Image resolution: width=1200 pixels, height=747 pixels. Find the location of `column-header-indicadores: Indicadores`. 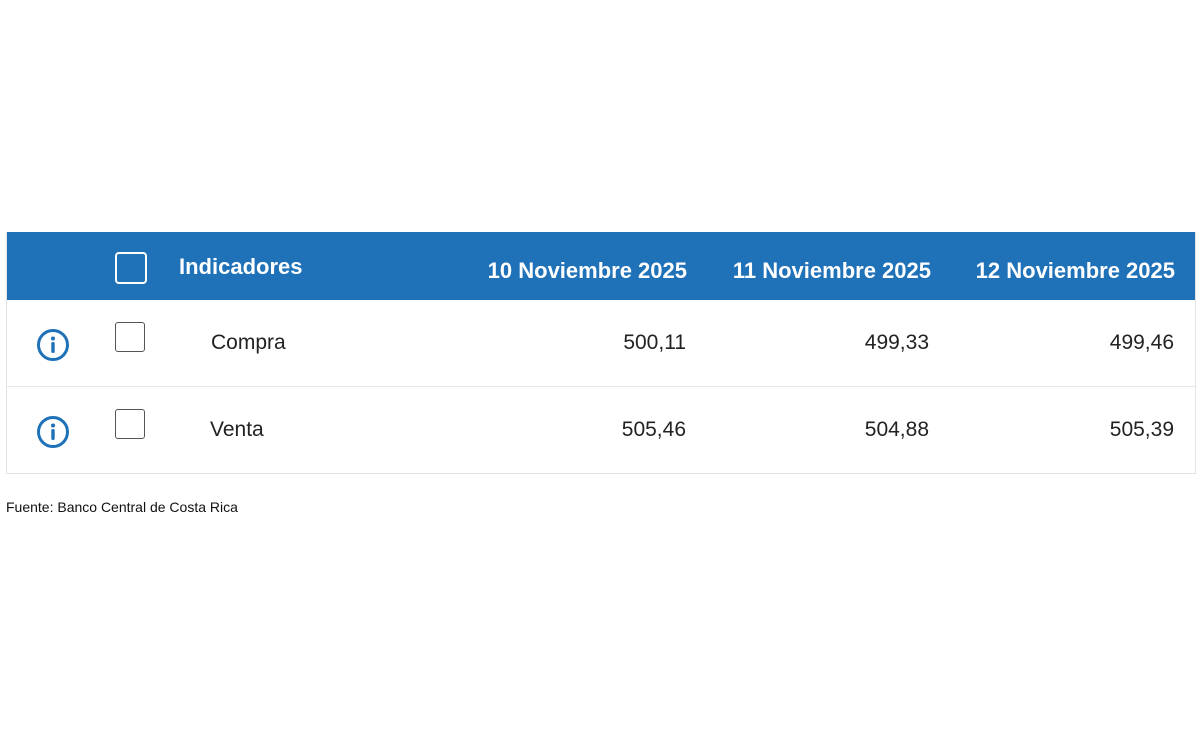

column-header-indicadores: Indicadores is located at coordinates (241, 266).